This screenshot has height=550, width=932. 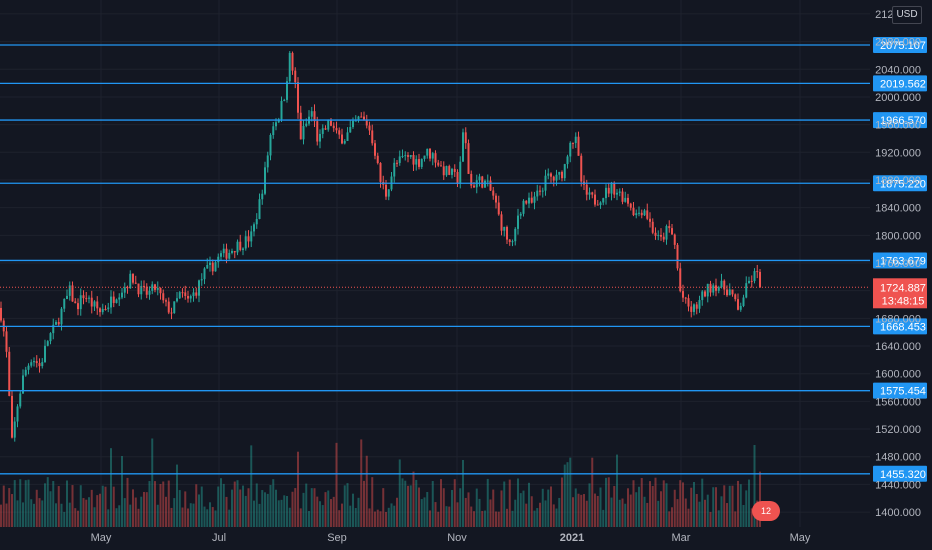 I want to click on level-tag, so click(x=900, y=260).